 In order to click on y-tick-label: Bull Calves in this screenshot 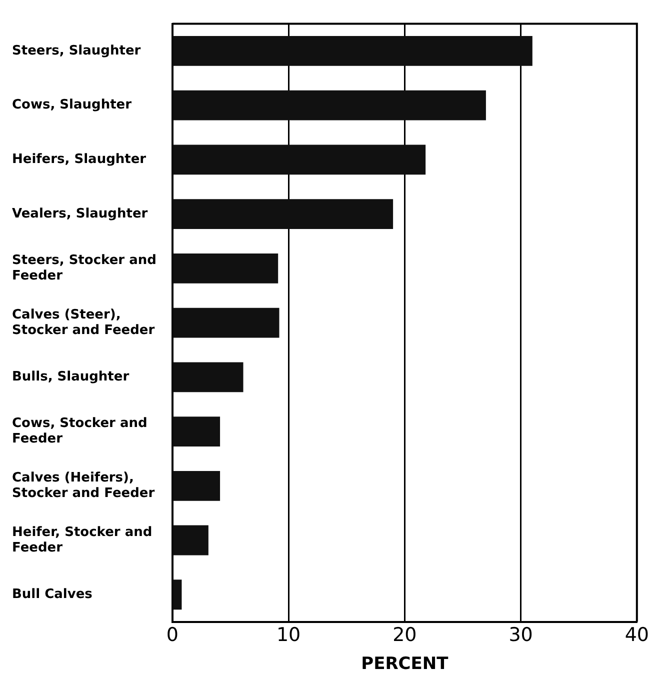, I will do `click(52, 594)`.